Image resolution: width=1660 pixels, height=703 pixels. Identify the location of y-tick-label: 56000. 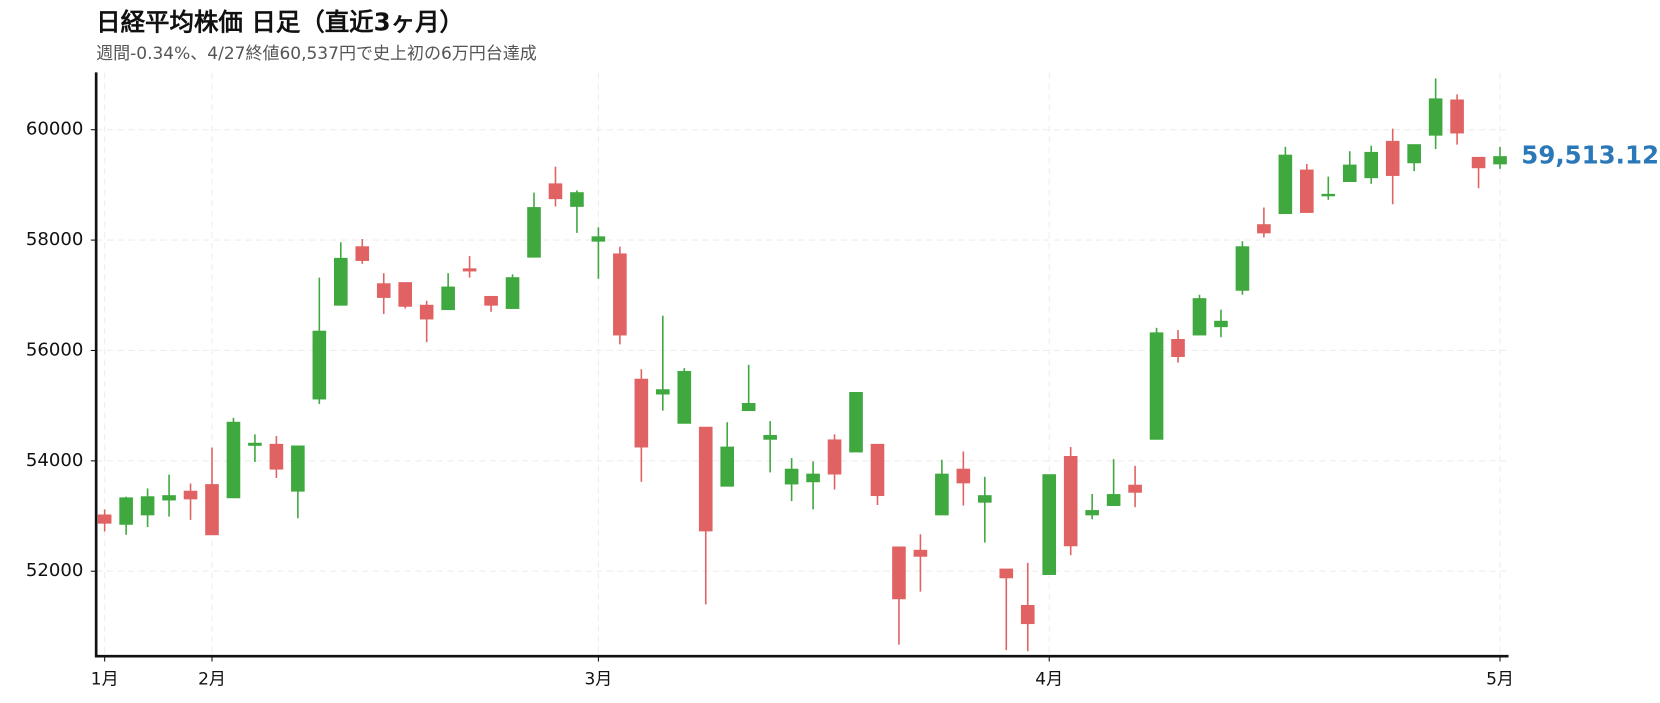
(55, 349).